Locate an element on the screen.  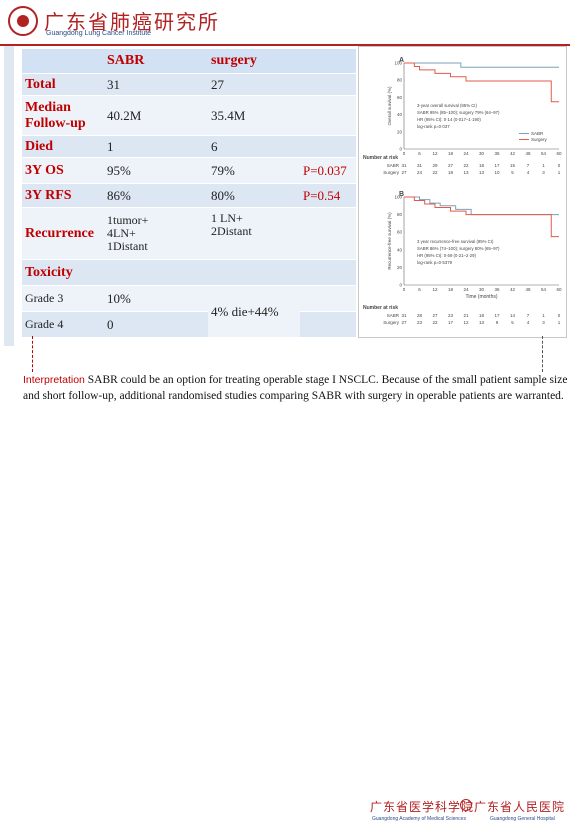
institute-name-cn: 广东省肺癌研究所 is located at coordinates (132, 22).